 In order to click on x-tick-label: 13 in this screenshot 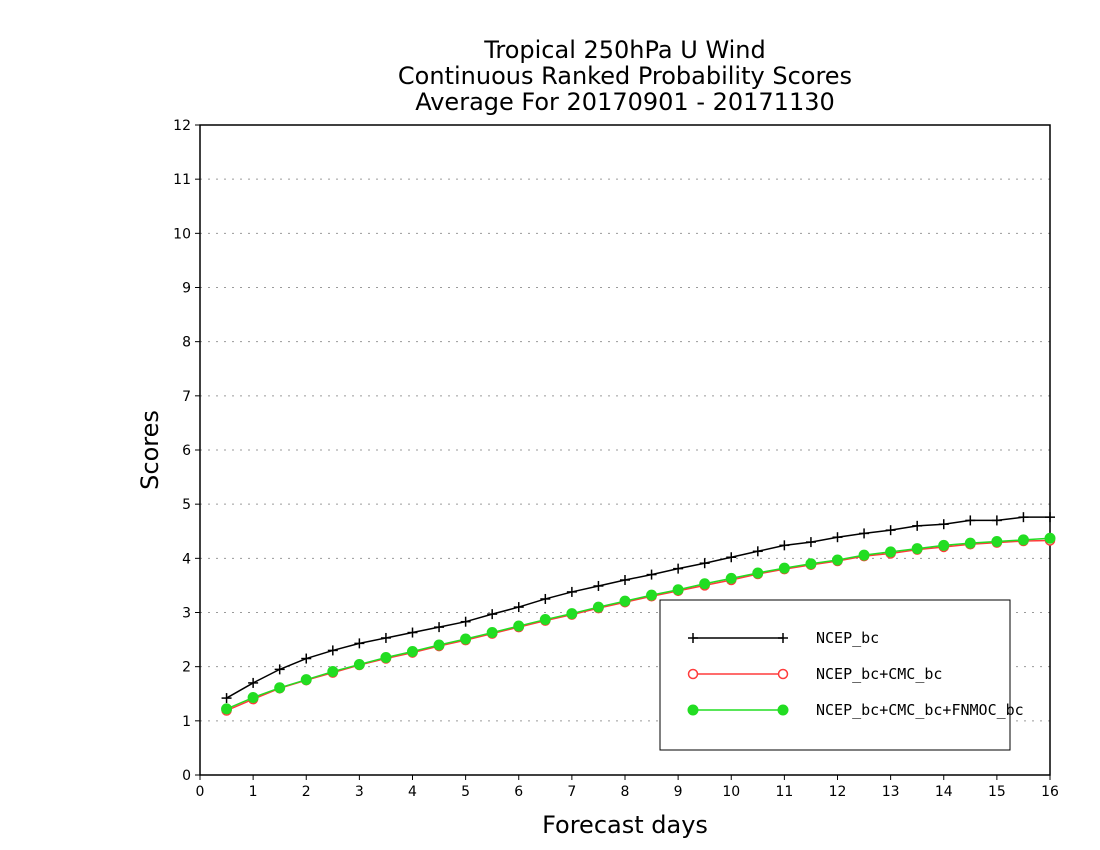, I will do `click(891, 792)`.